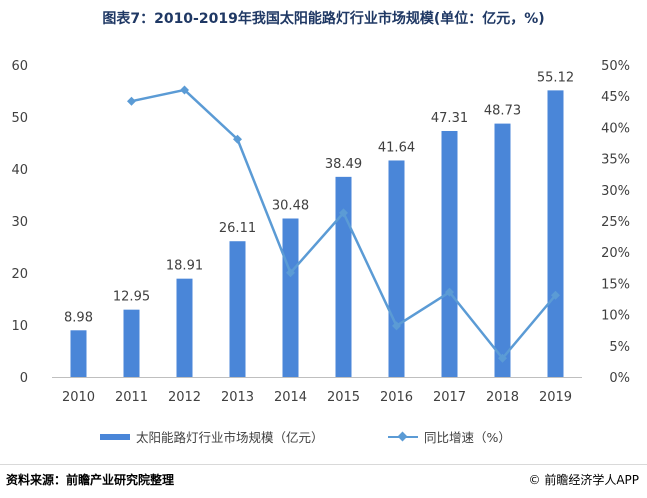 The image size is (647, 498). I want to click on legend-label-line: 同比增速（%）, so click(467, 437).